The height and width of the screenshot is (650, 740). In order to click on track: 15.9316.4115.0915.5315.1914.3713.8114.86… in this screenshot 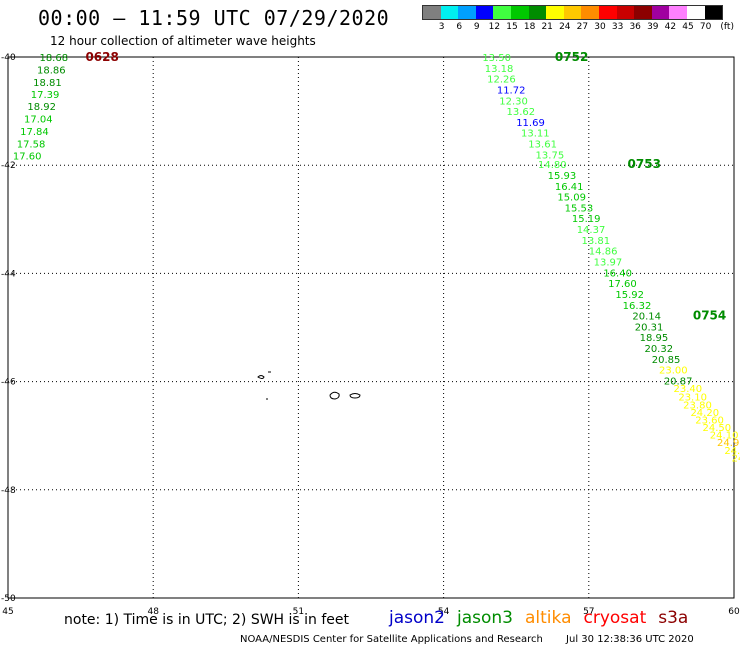, I will do `click(604, 239)`.